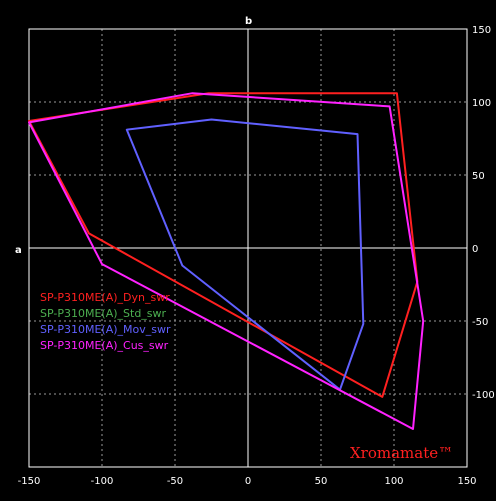 Image resolution: width=496 pixels, height=501 pixels. What do you see at coordinates (401, 453) in the screenshot?
I see `watermark: Xromamate™` at bounding box center [401, 453].